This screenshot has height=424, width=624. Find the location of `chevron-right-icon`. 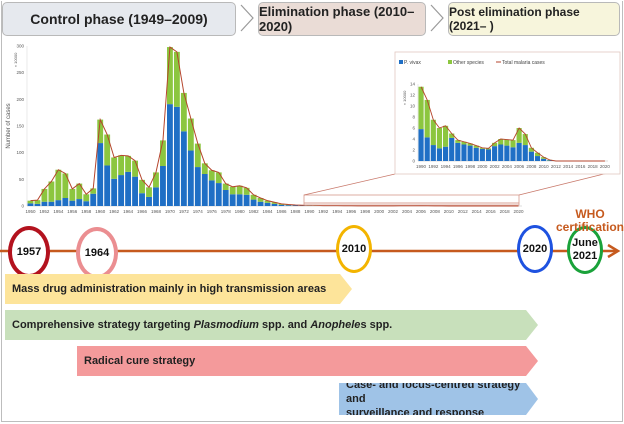

chevron-right-icon is located at coordinates (437, 18).